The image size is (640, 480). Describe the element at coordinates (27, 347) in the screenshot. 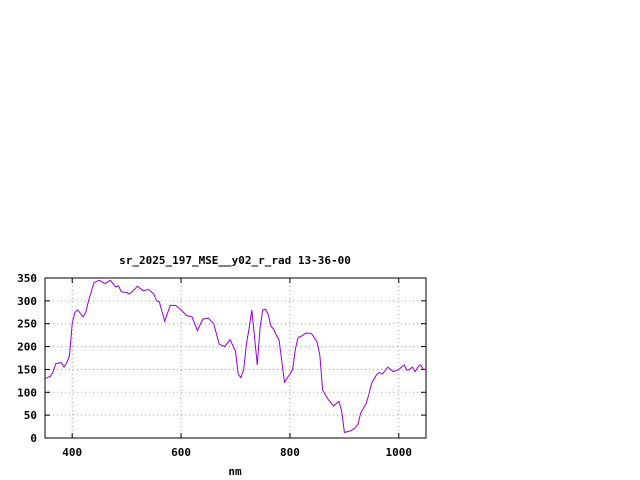

I see `y-tick-label: 200` at that location.